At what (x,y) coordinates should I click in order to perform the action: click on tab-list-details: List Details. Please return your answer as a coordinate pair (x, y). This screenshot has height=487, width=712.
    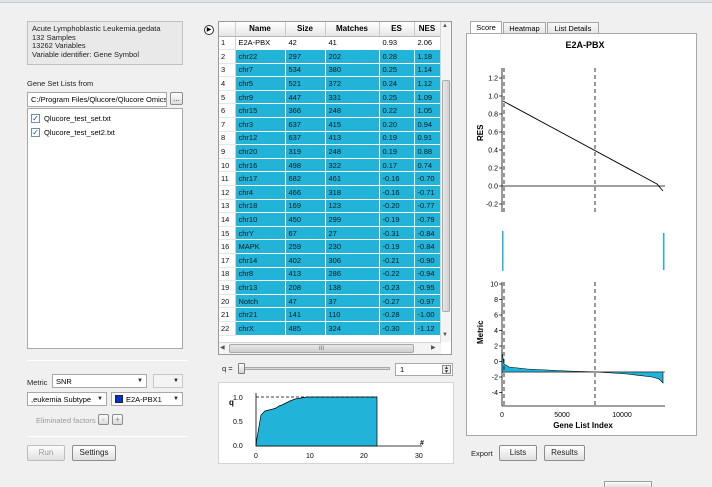
    Looking at the image, I should click on (573, 28).